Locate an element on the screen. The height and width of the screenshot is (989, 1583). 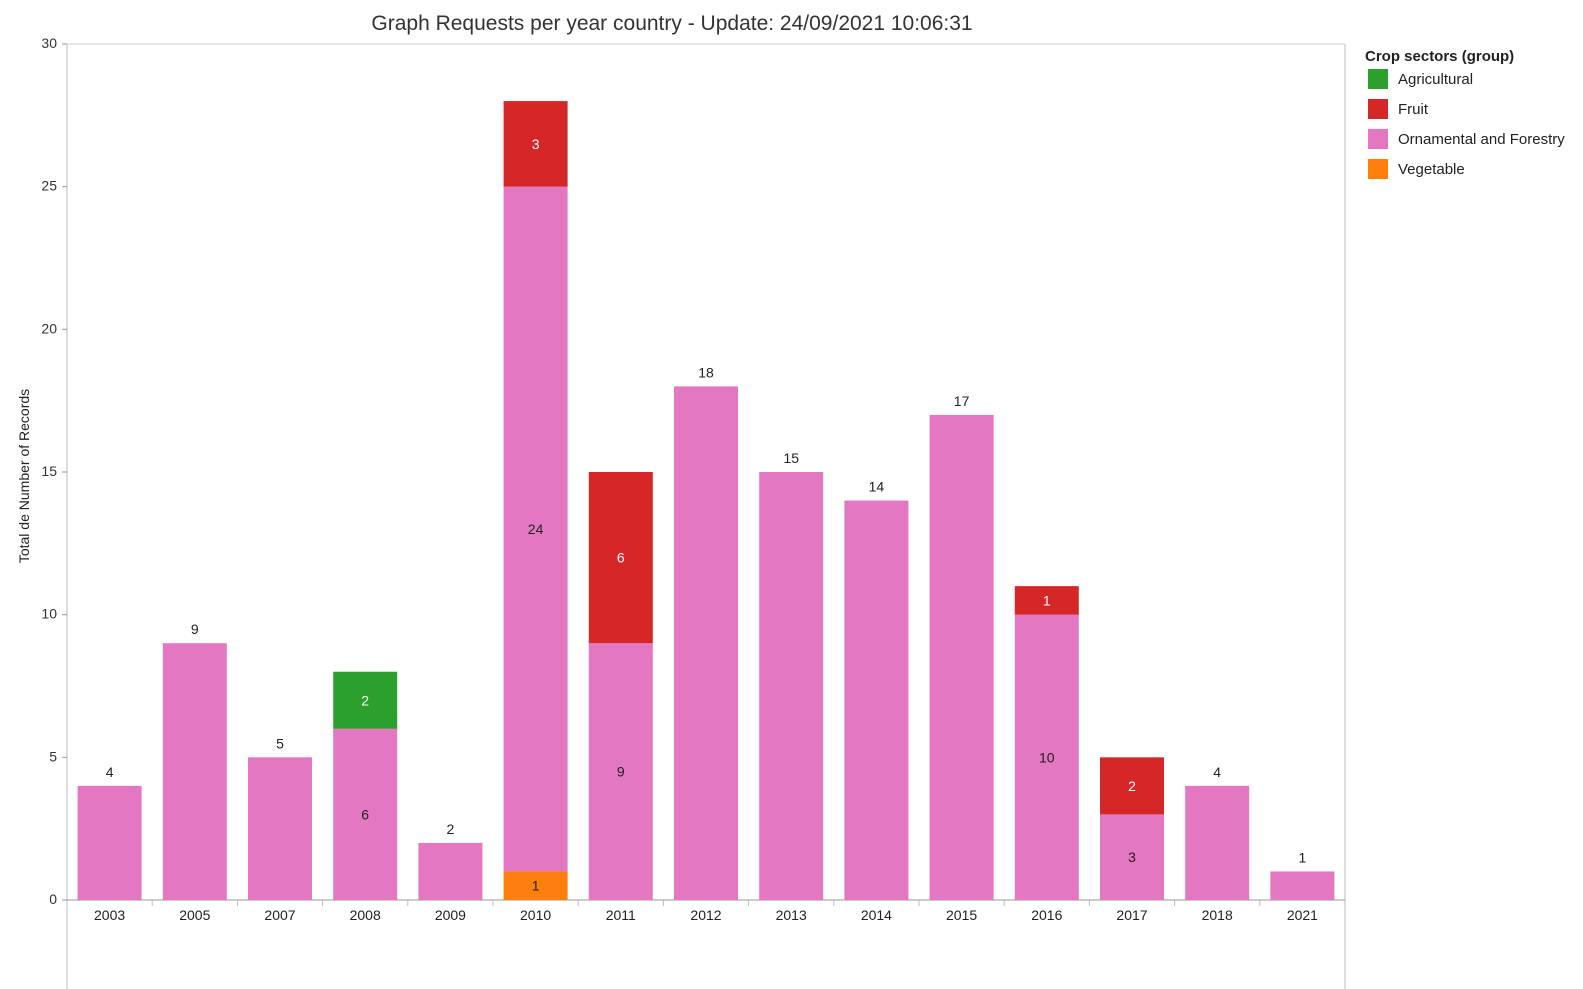
x-tick-label: 2009 is located at coordinates (450, 915).